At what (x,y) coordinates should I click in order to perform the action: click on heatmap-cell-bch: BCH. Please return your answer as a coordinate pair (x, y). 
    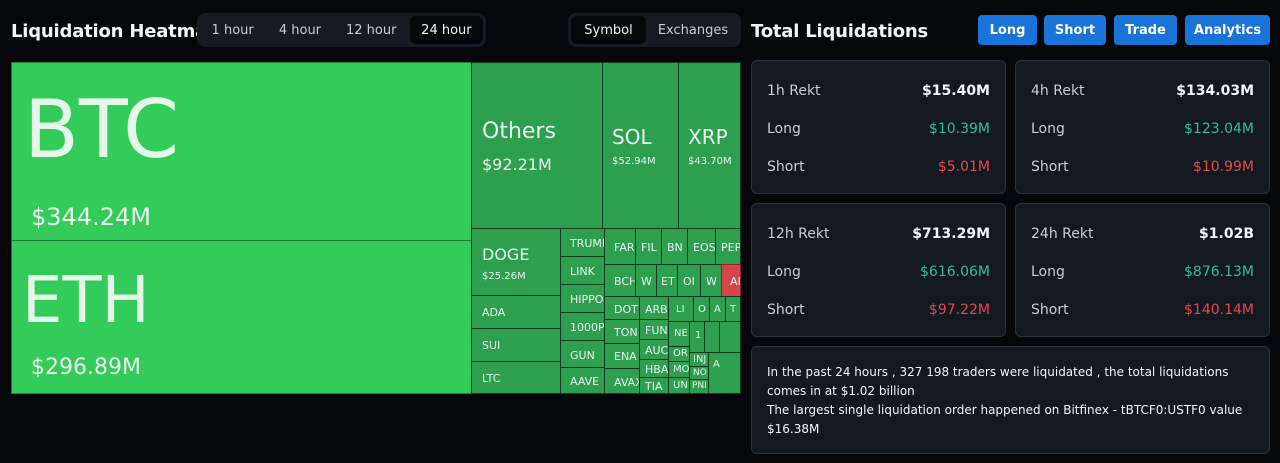
    Looking at the image, I should click on (620, 280).